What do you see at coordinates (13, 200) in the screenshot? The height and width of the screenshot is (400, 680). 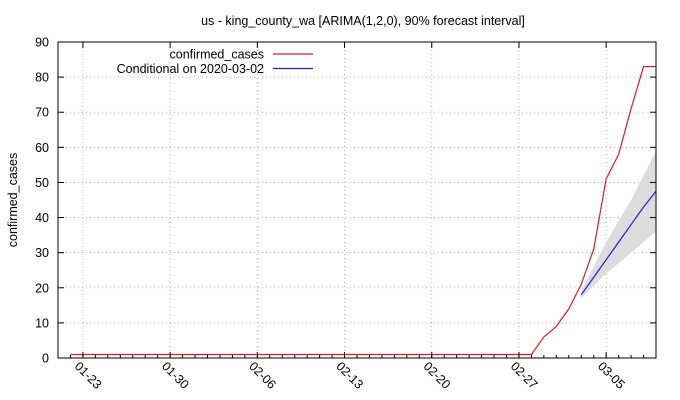 I see `y-axis-label: confirmed_cases` at bounding box center [13, 200].